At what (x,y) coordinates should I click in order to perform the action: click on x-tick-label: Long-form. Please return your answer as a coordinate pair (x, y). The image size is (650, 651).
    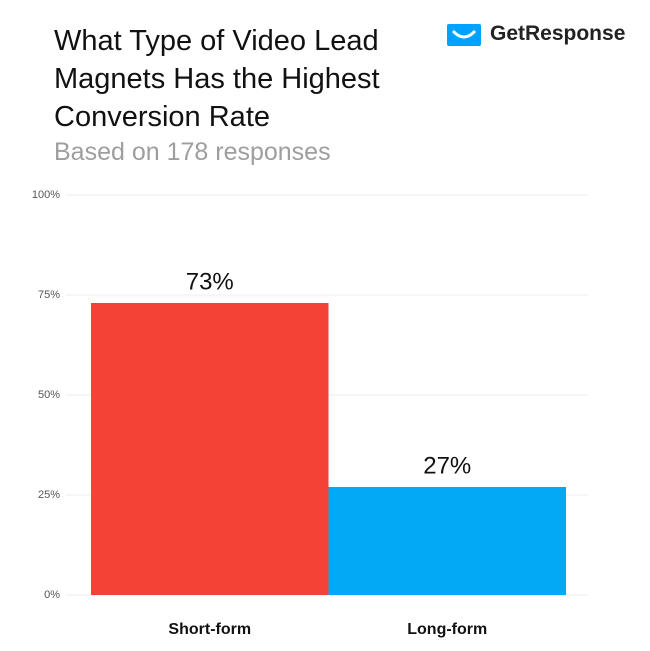
    Looking at the image, I should click on (447, 629).